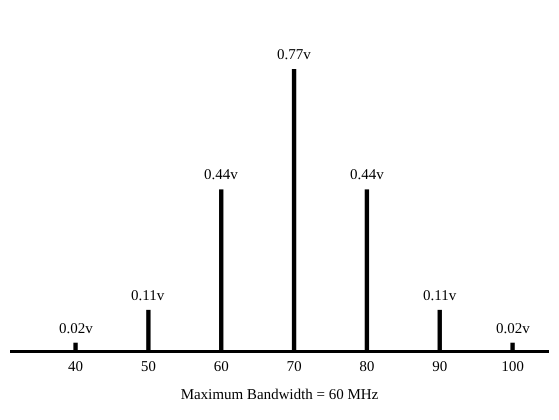 The width and height of the screenshot is (559, 420). Describe the element at coordinates (294, 55) in the screenshot. I see `data-label: 0.77v` at that location.